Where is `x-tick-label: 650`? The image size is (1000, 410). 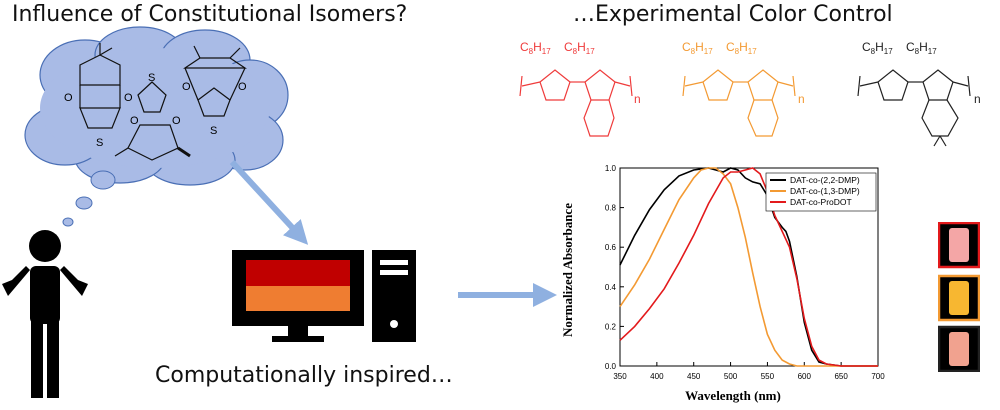 x-tick-label: 650 is located at coordinates (841, 376).